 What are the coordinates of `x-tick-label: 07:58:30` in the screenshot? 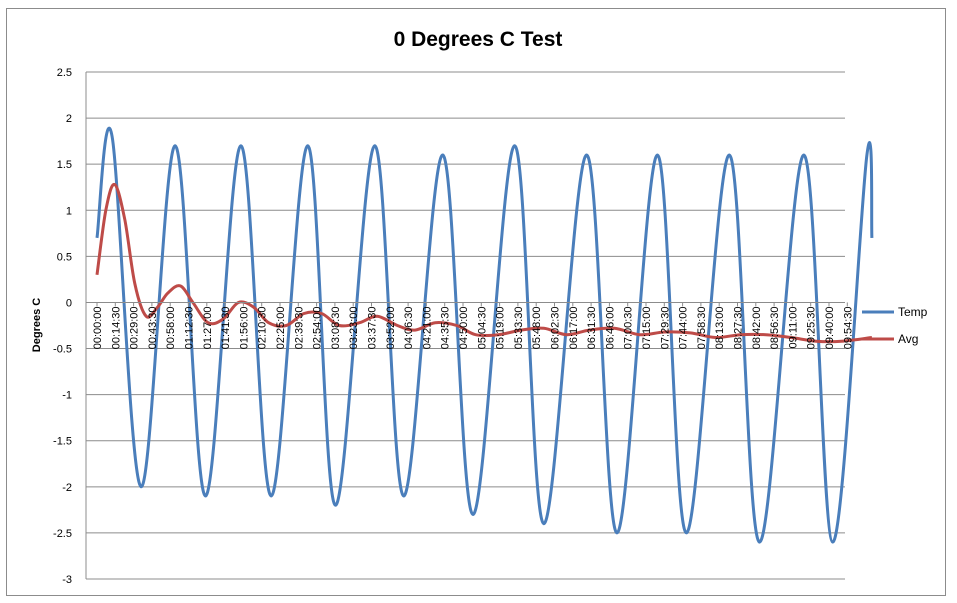 It's located at (702, 327).